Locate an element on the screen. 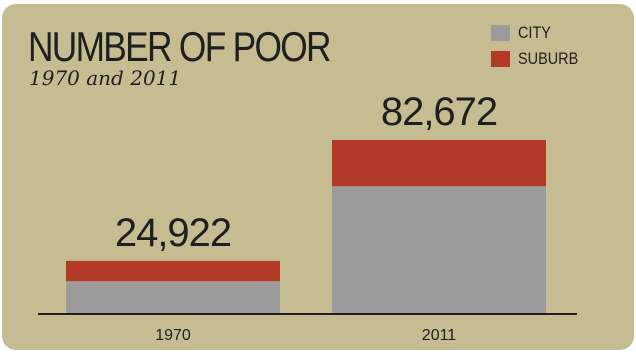 The image size is (636, 354). legend-item-city: CITY is located at coordinates (540, 33).